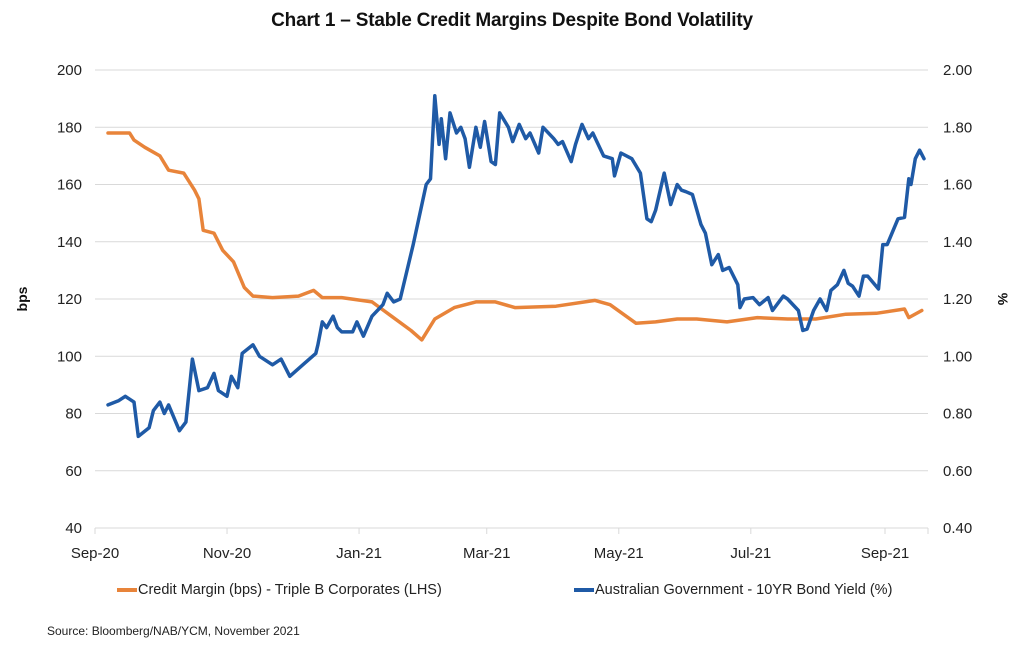 The width and height of the screenshot is (1024, 656). I want to click on right-tick-label: 1.20, so click(957, 299).